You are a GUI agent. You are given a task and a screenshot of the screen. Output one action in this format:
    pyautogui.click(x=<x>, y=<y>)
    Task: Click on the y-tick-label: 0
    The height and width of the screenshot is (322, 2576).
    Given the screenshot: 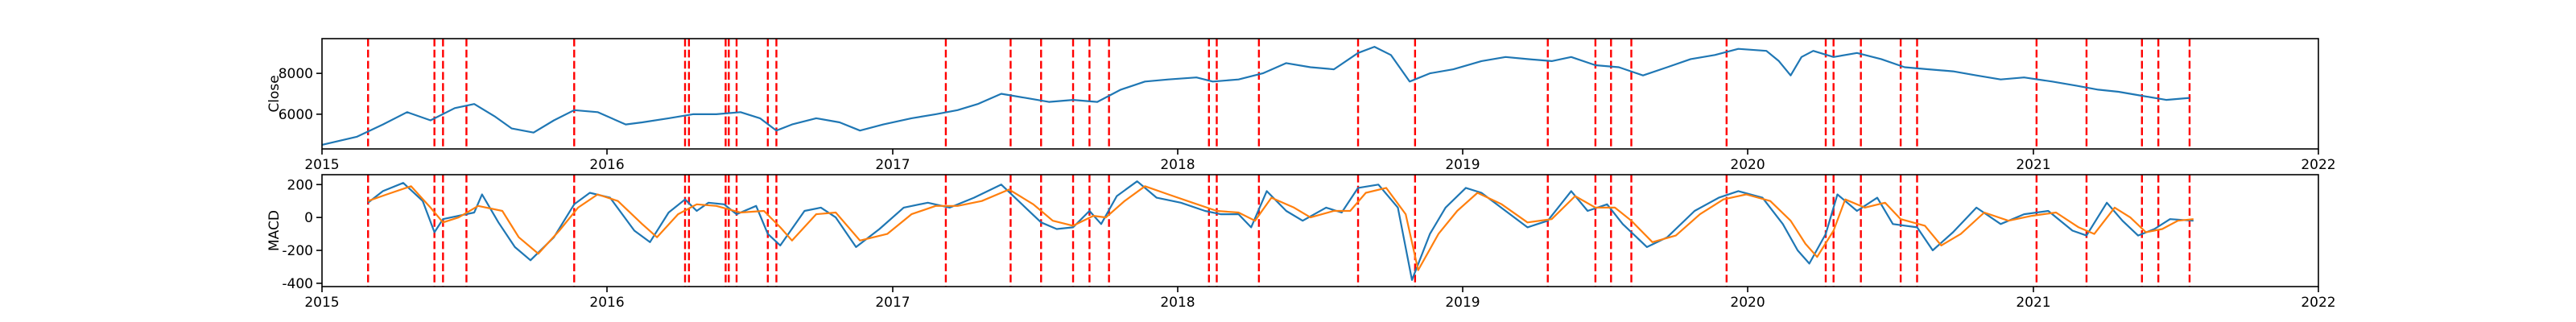 What is the action you would take?
    pyautogui.click(x=308, y=218)
    